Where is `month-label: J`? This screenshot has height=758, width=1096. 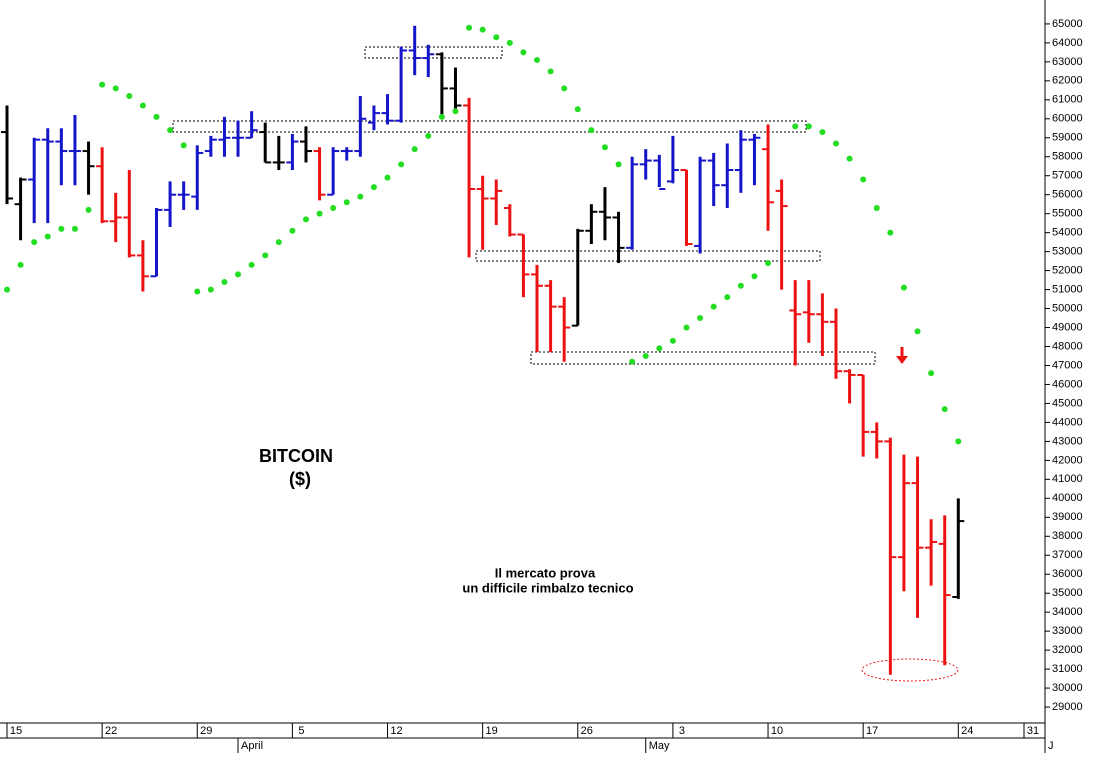
month-label: J is located at coordinates (1051, 746).